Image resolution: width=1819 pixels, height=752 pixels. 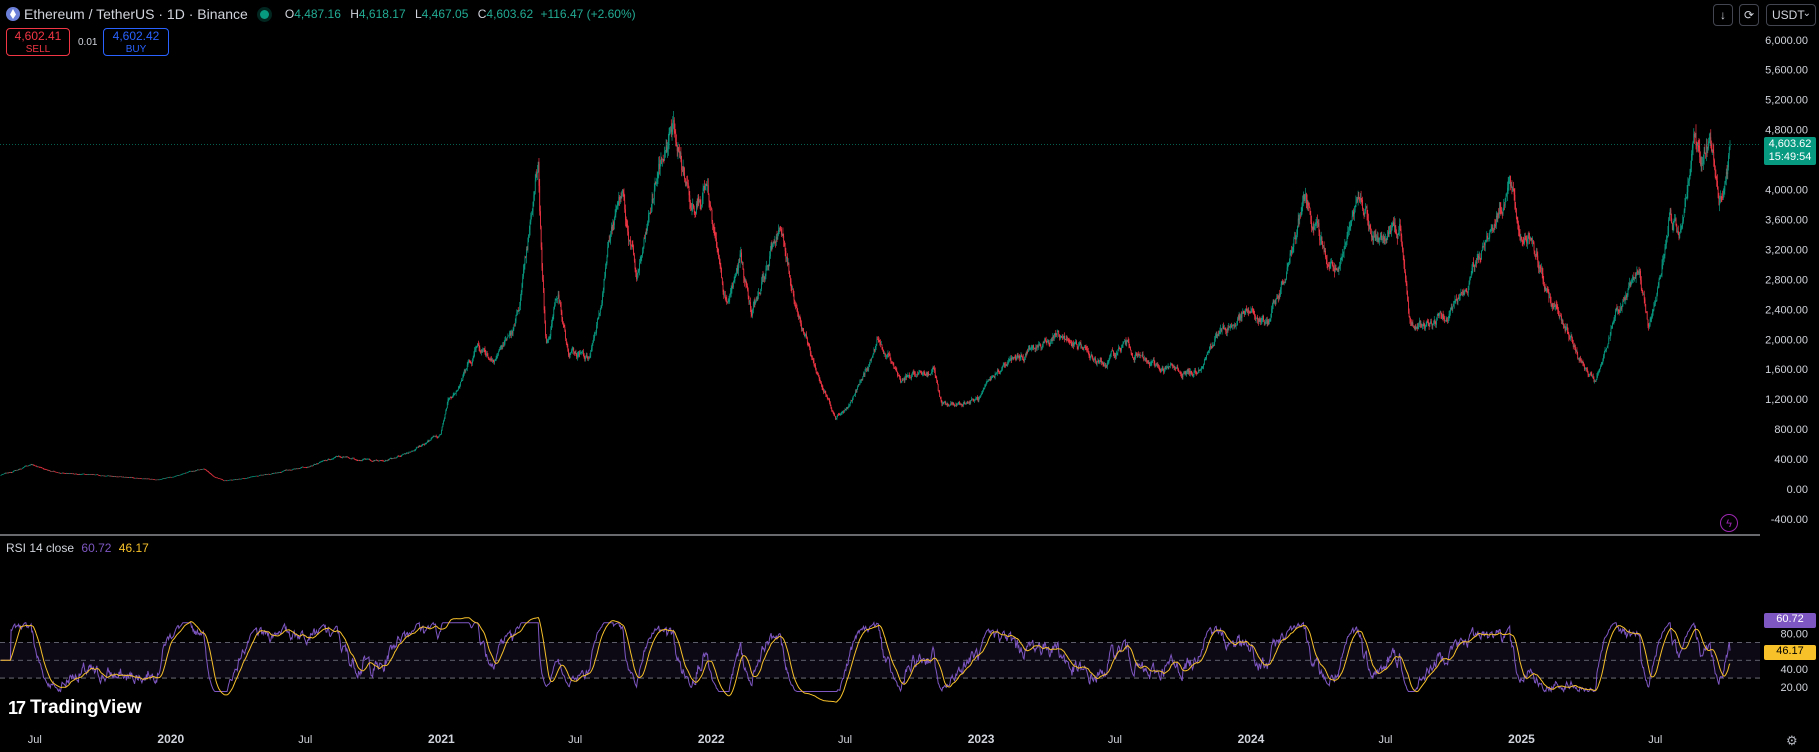 What do you see at coordinates (1791, 15) in the screenshot?
I see `currency-select: USDT ⌄` at bounding box center [1791, 15].